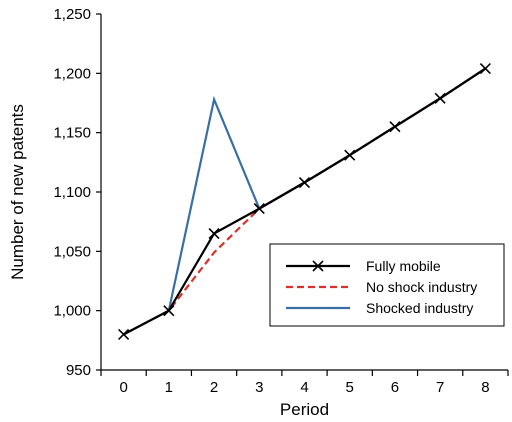 The image size is (512, 422). What do you see at coordinates (72, 251) in the screenshot?
I see `y-tick-label: 1,050` at bounding box center [72, 251].